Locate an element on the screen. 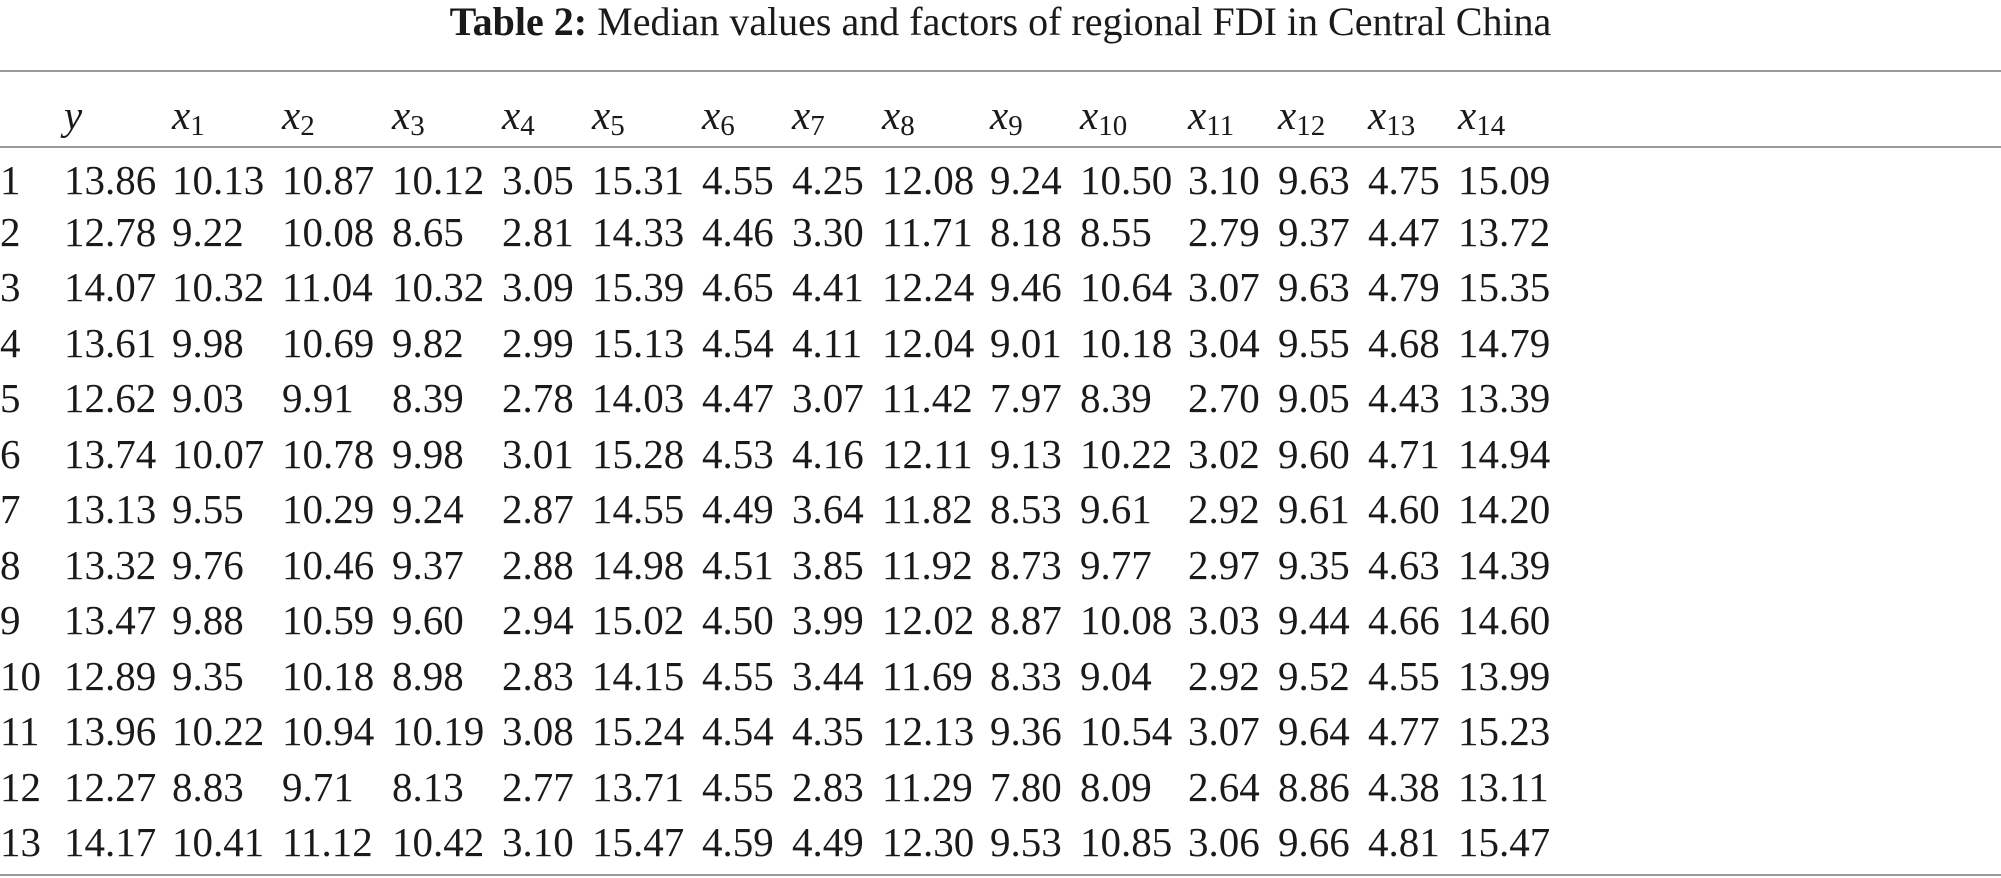 The width and height of the screenshot is (2001, 878). table-cell: 12.62 is located at coordinates (110, 398).